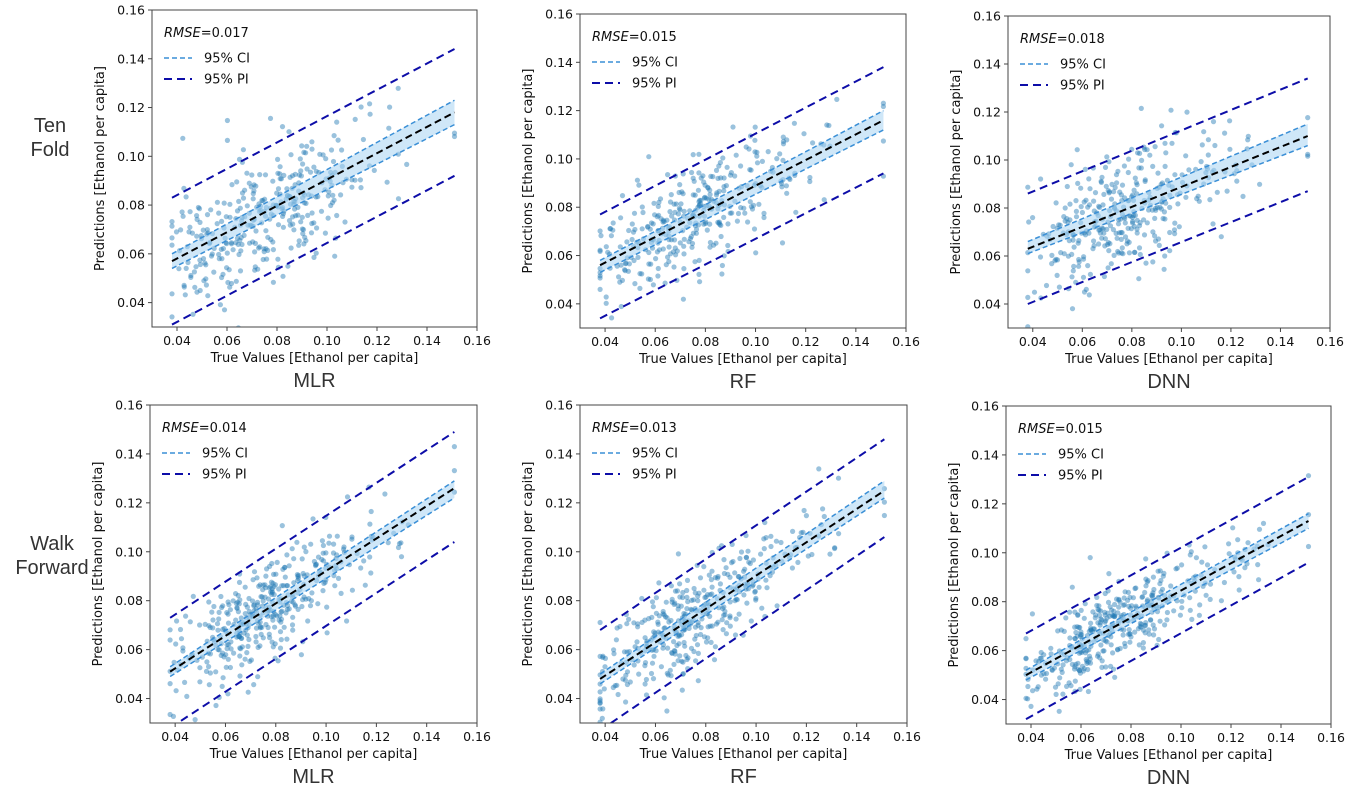  I want to click on pi-line-lower, so click(313, 250).